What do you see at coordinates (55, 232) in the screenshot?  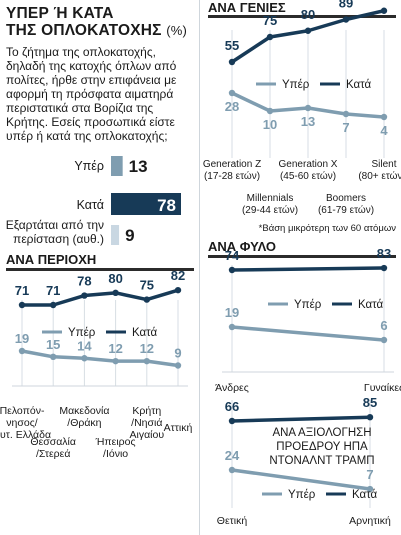 I see `bar-label-undecided: Εξαρτάται από την περίσταση (αυθ.)` at bounding box center [55, 232].